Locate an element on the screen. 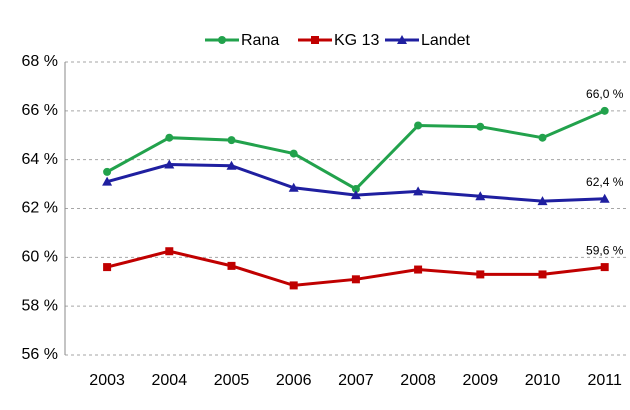 The image size is (630, 410). legend-label: Rana is located at coordinates (260, 40).